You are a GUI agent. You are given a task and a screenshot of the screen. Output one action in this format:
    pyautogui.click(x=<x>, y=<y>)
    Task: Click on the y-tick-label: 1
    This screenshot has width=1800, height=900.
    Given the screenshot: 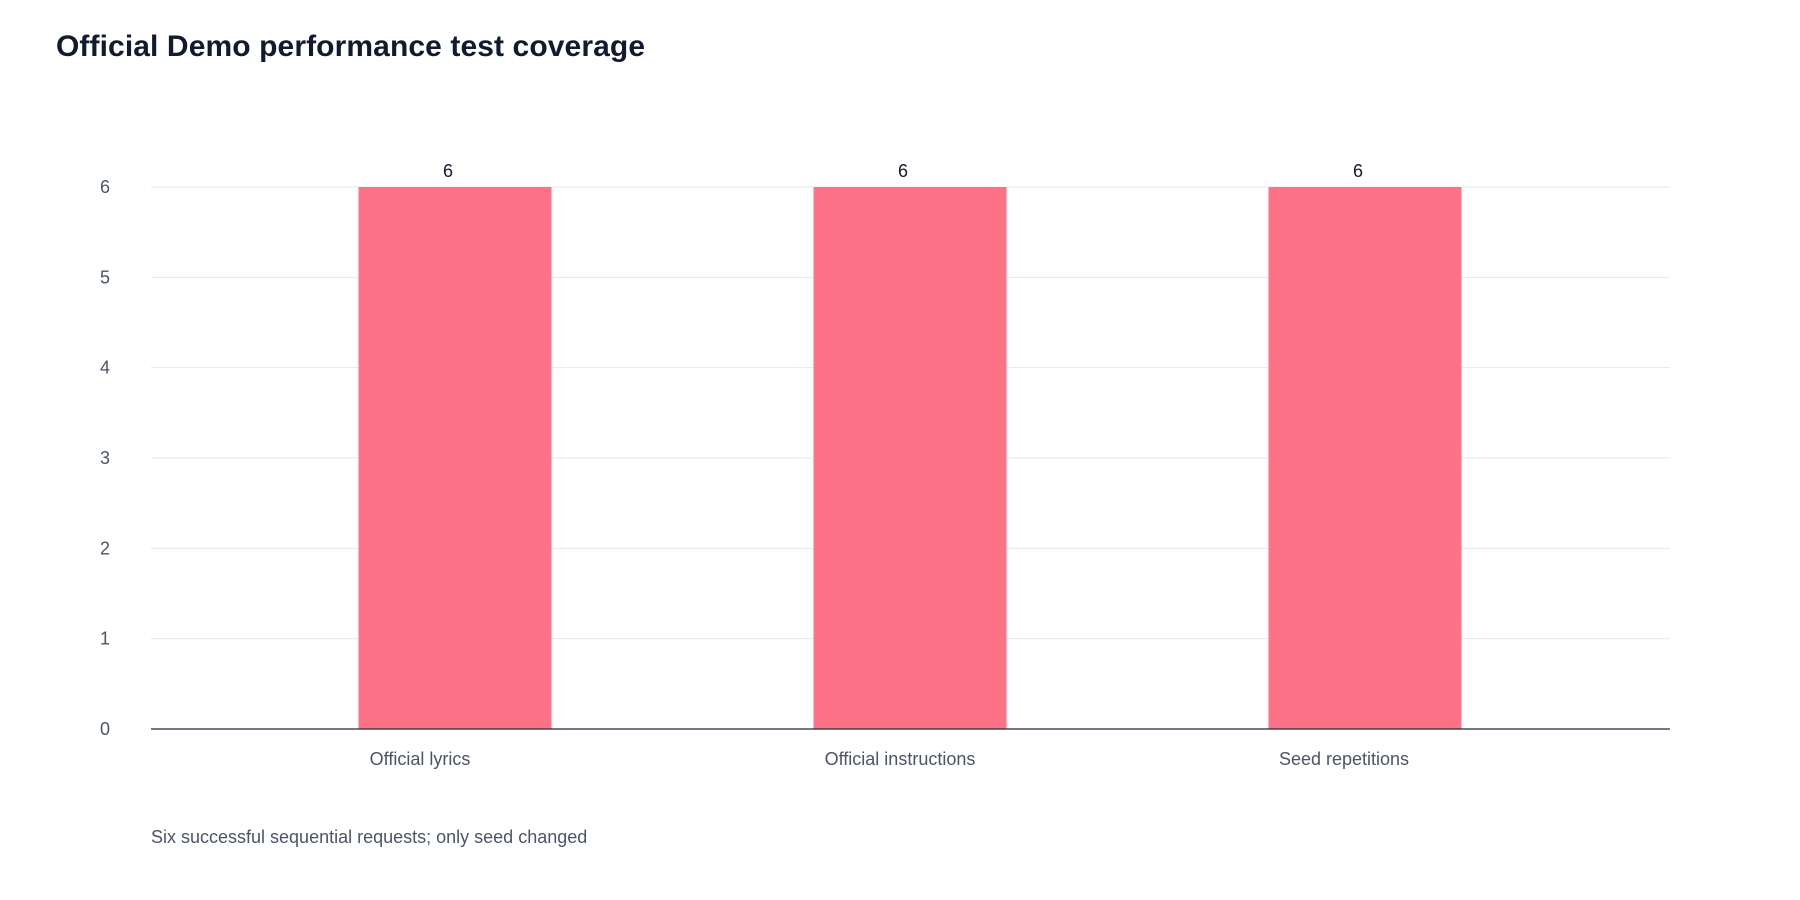 What is the action you would take?
    pyautogui.click(x=105, y=639)
    